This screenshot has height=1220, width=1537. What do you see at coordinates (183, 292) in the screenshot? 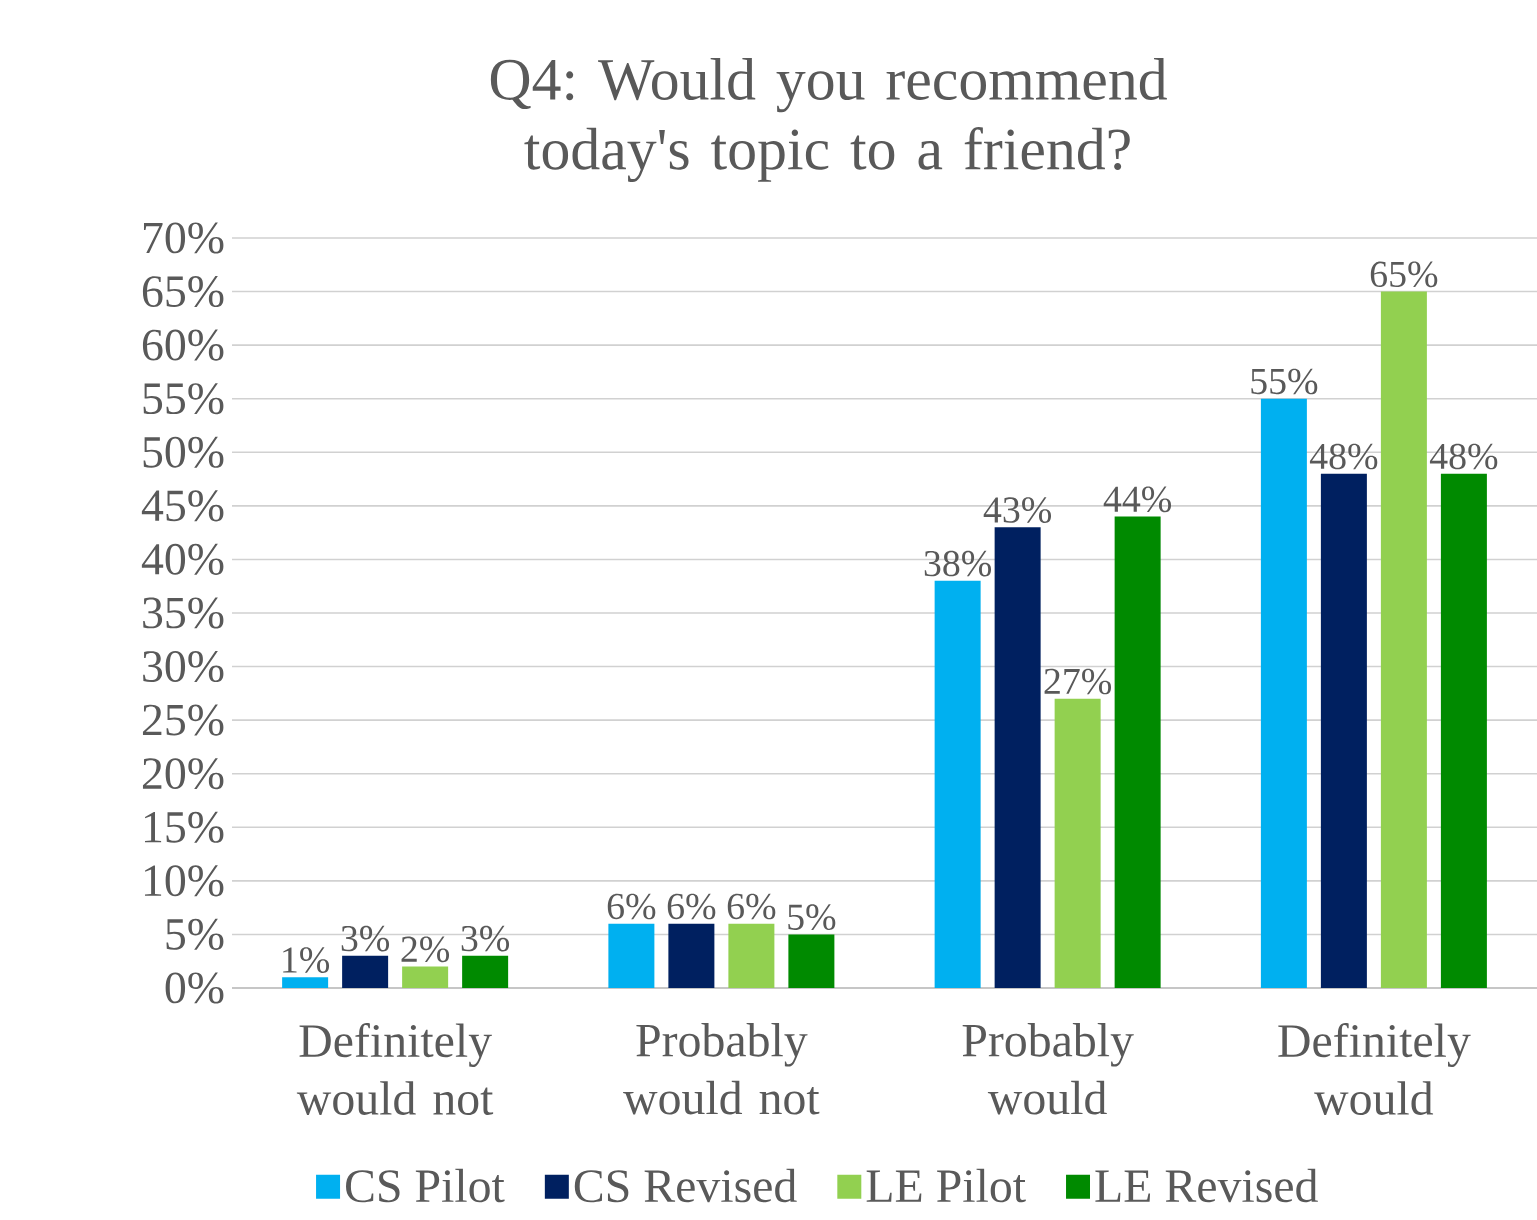
I see `y-tick-label: 65%` at bounding box center [183, 292].